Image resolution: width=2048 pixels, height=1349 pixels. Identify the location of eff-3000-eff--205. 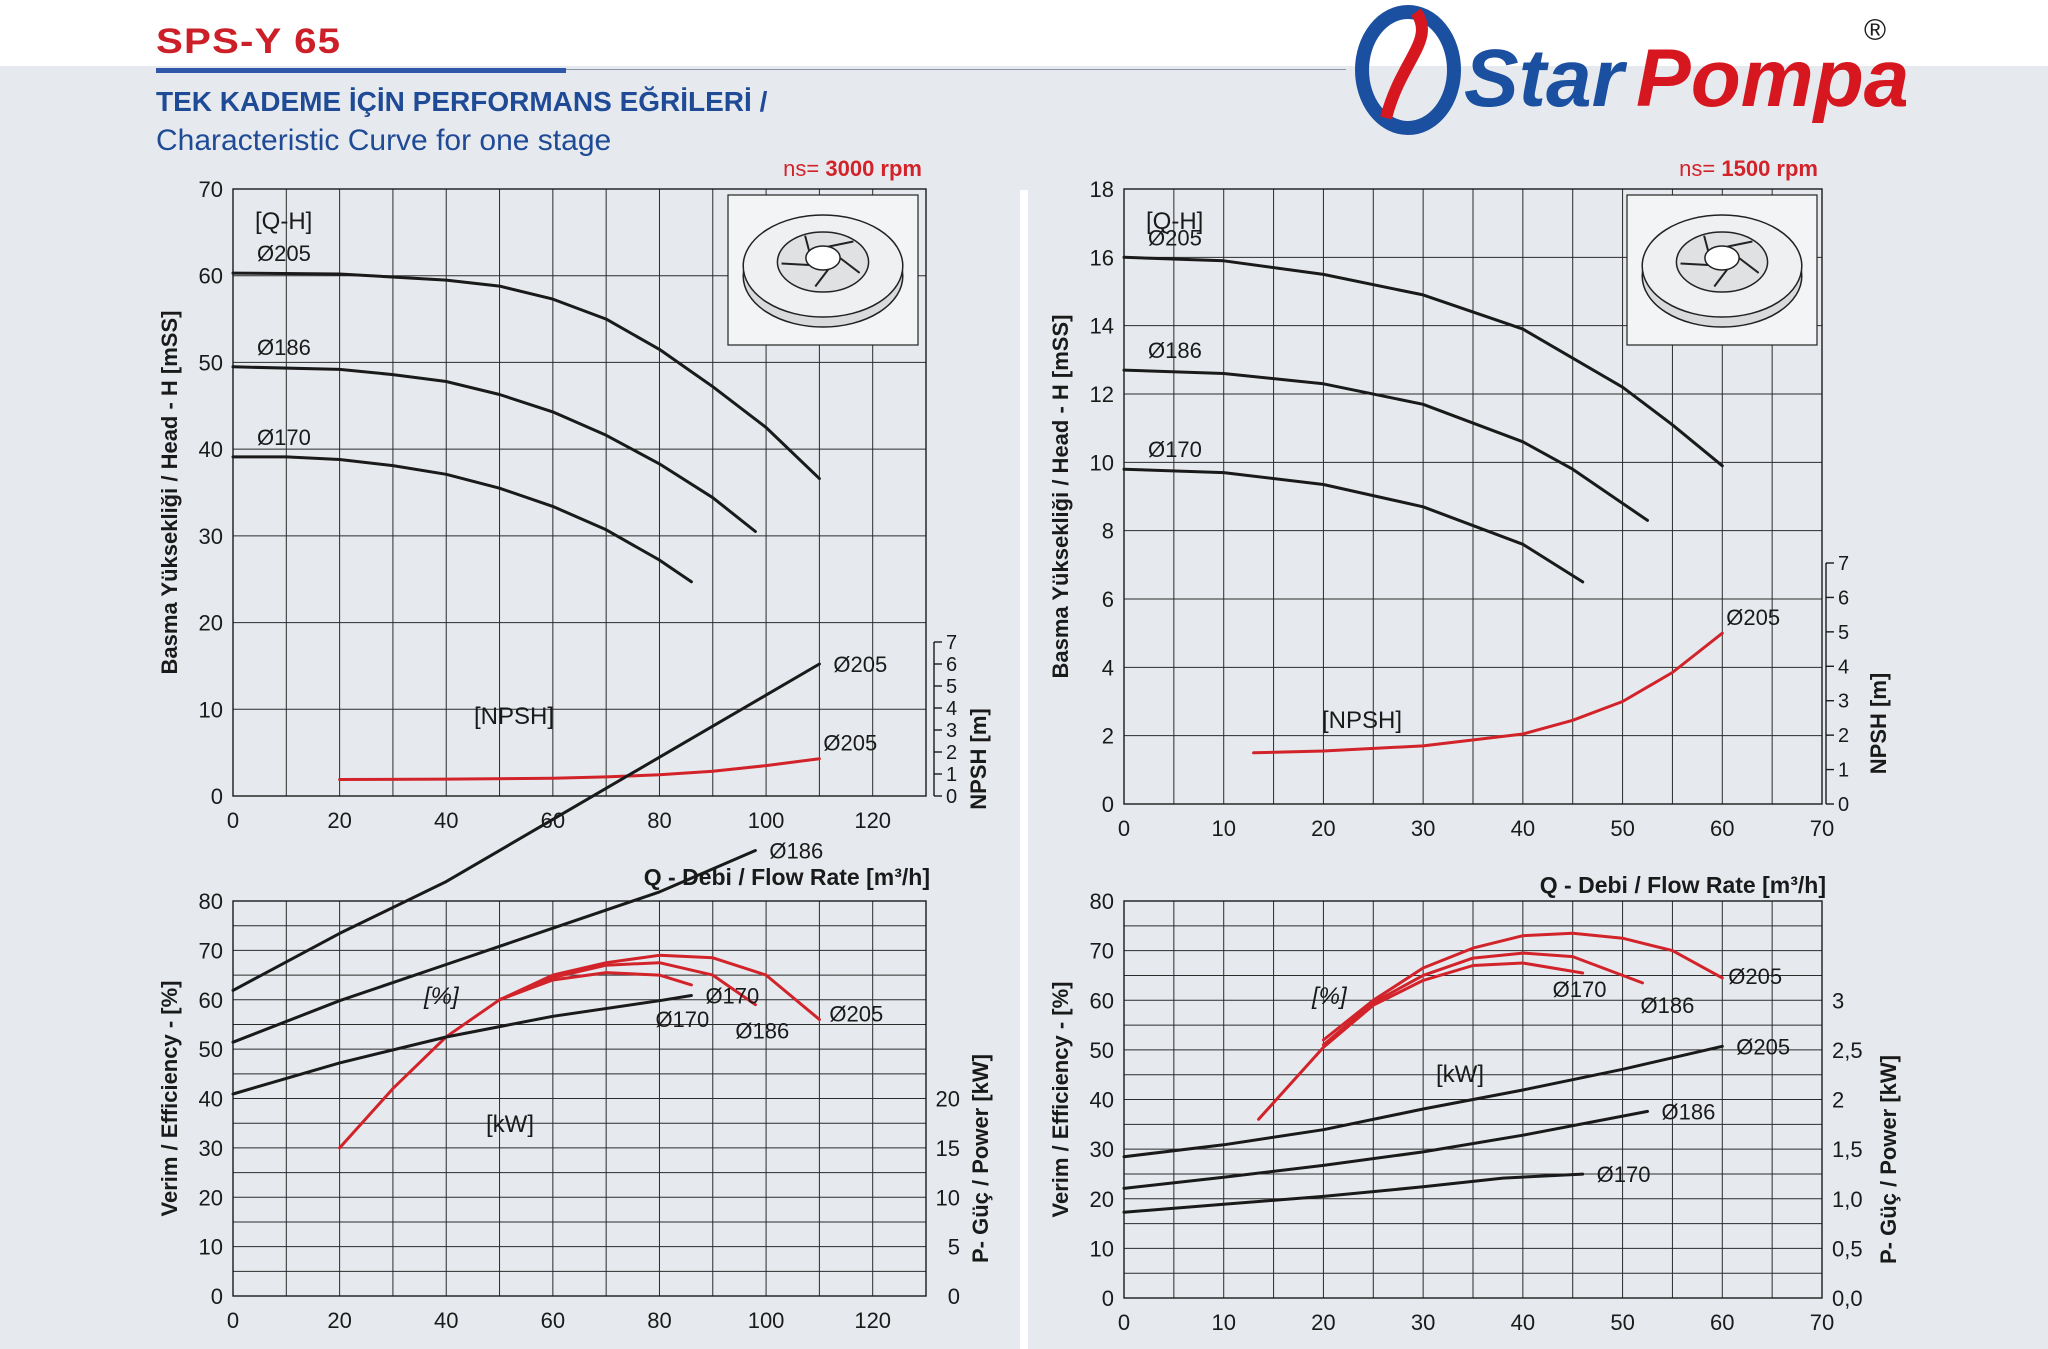
(659, 987).